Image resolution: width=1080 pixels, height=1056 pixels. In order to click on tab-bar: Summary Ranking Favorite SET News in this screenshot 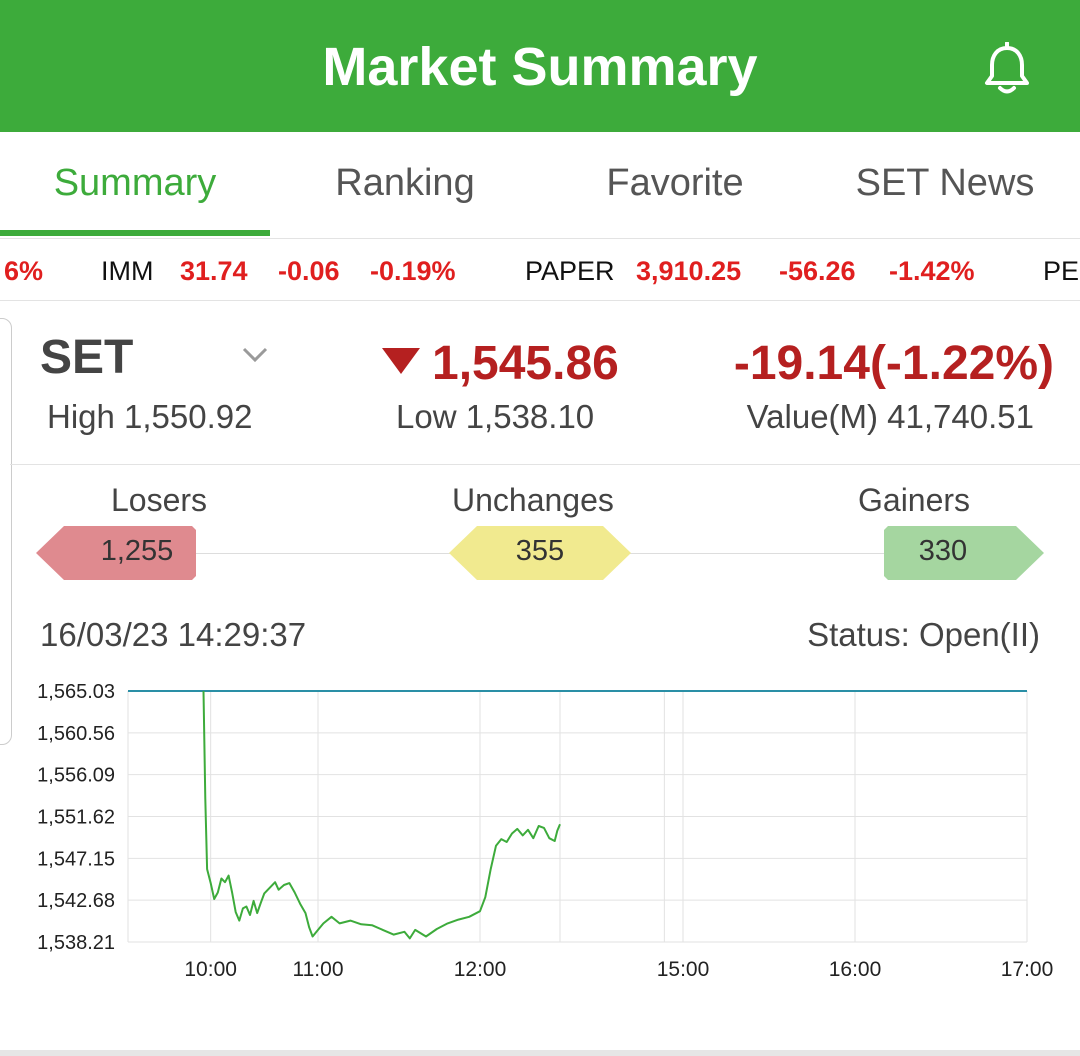, I will do `click(540, 185)`.